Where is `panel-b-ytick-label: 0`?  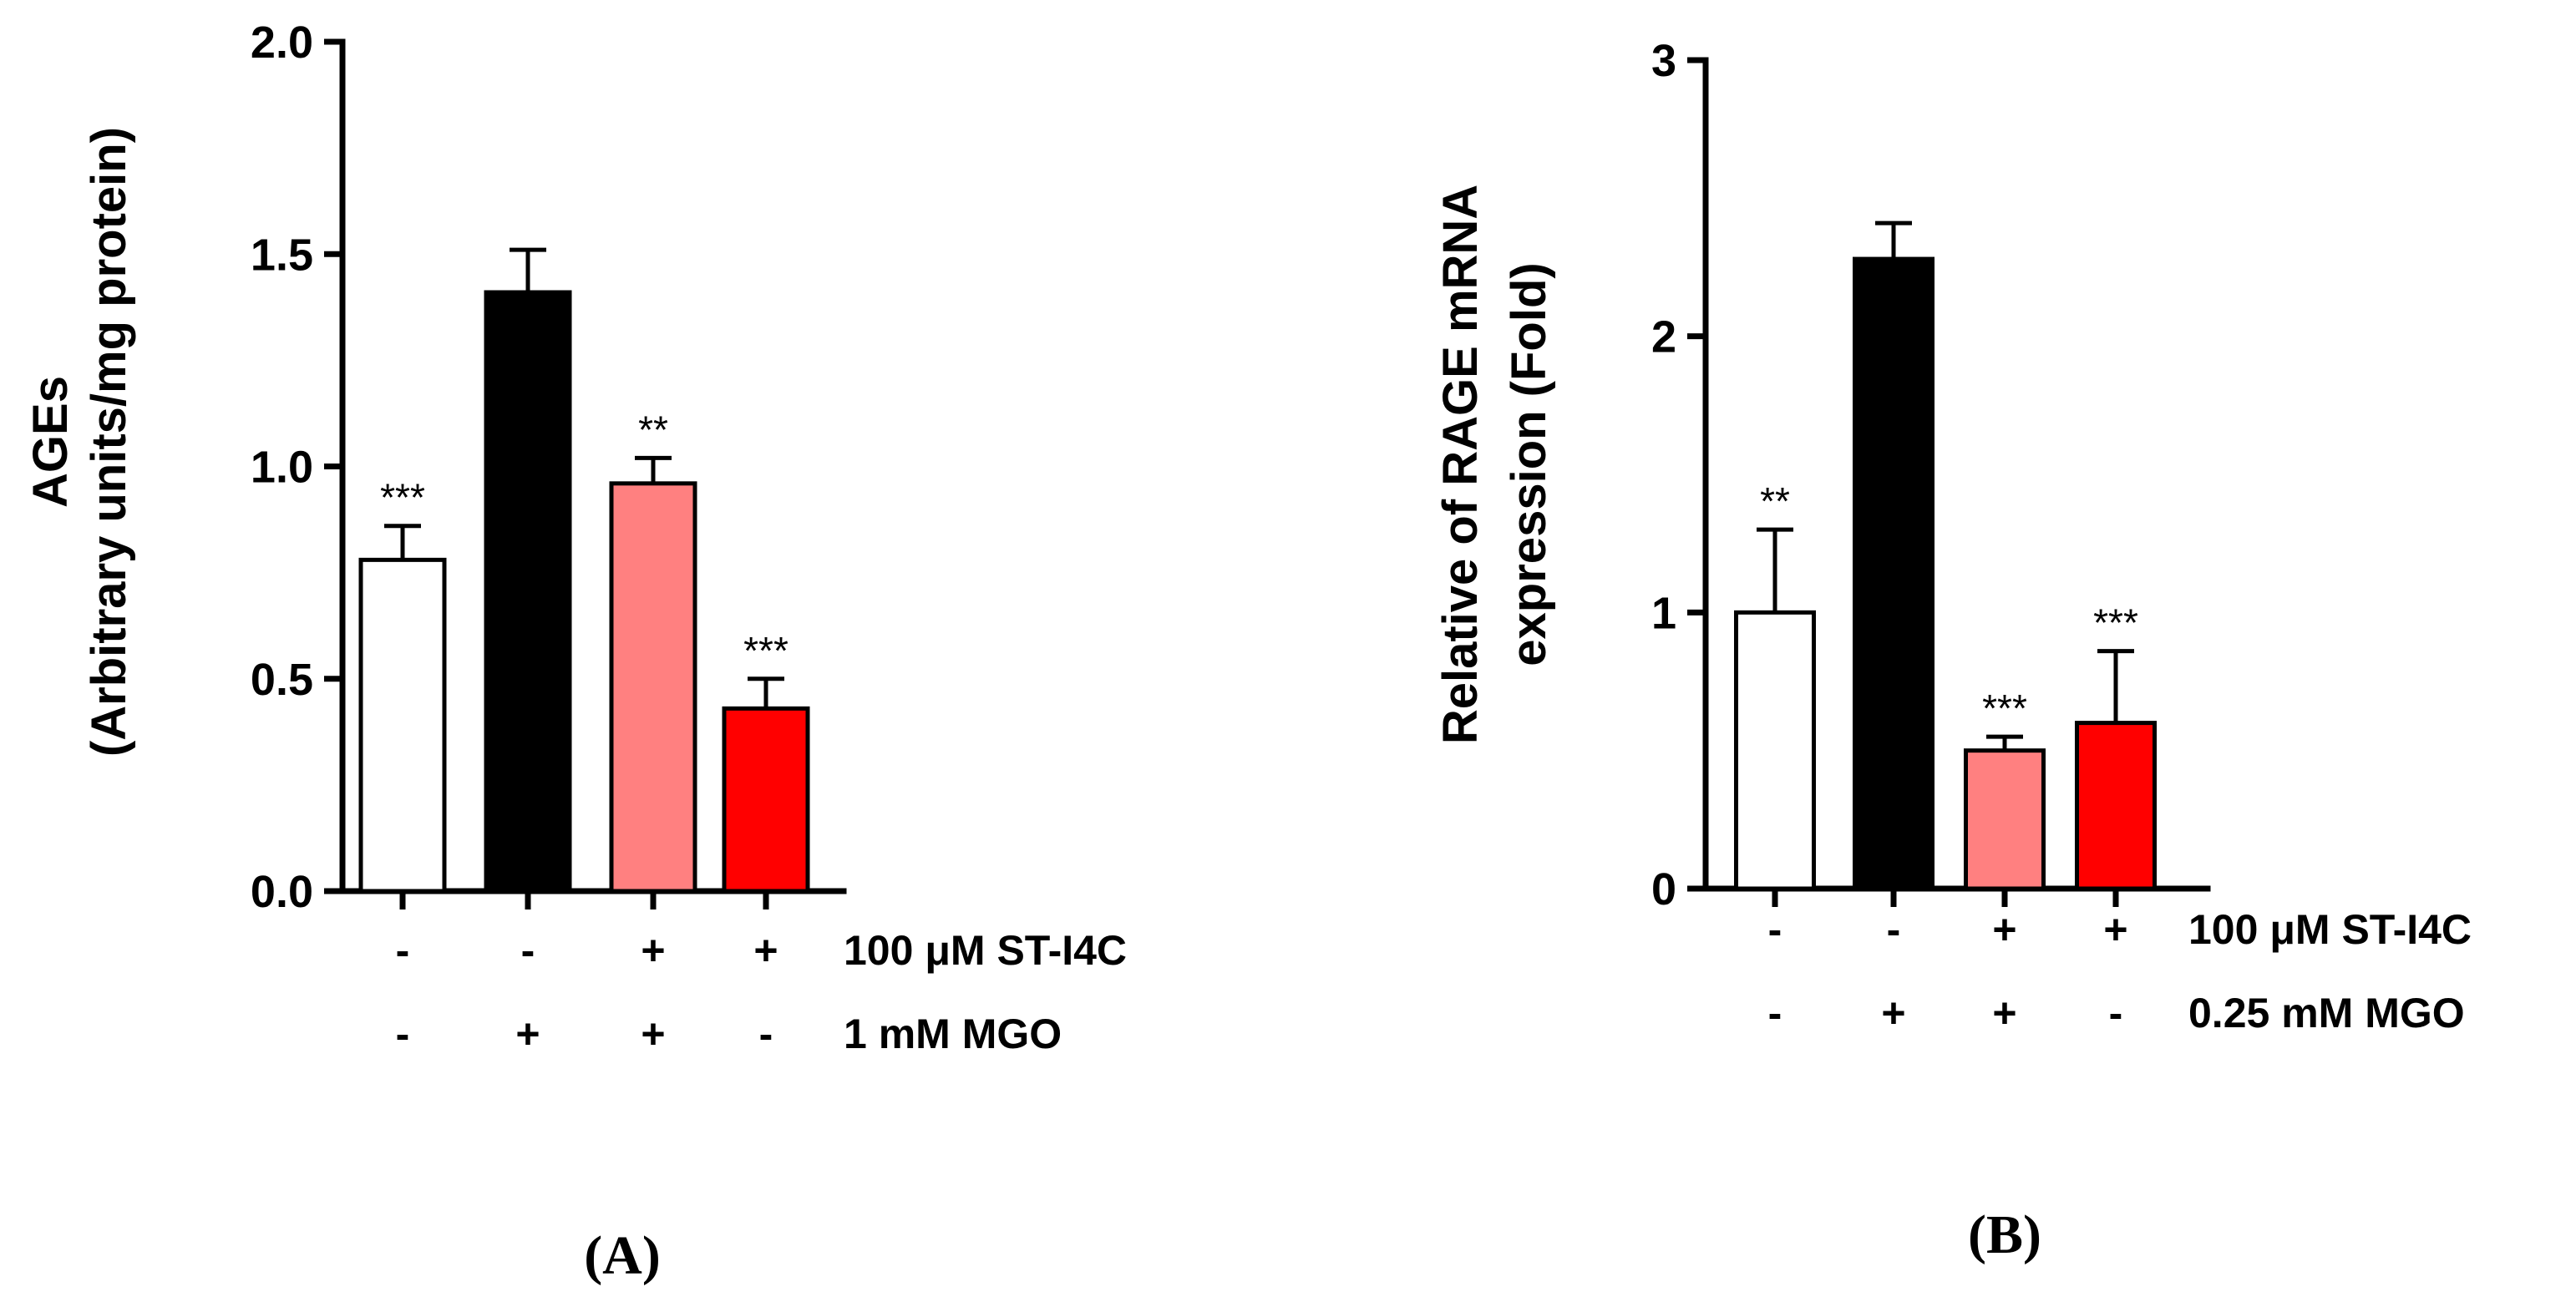 panel-b-ytick-label: 0 is located at coordinates (1663, 889).